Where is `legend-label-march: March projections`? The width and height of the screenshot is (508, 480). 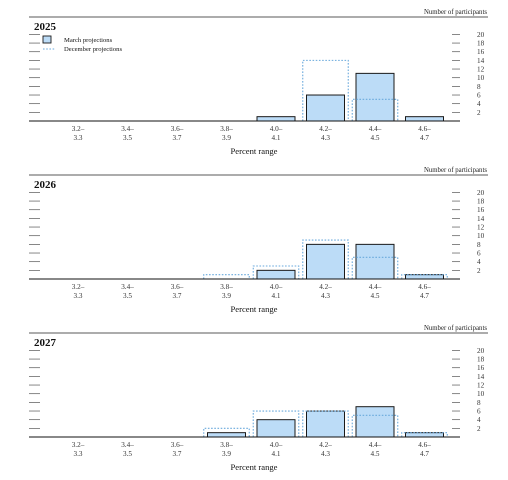
legend-label-march: March projections is located at coordinates (88, 40).